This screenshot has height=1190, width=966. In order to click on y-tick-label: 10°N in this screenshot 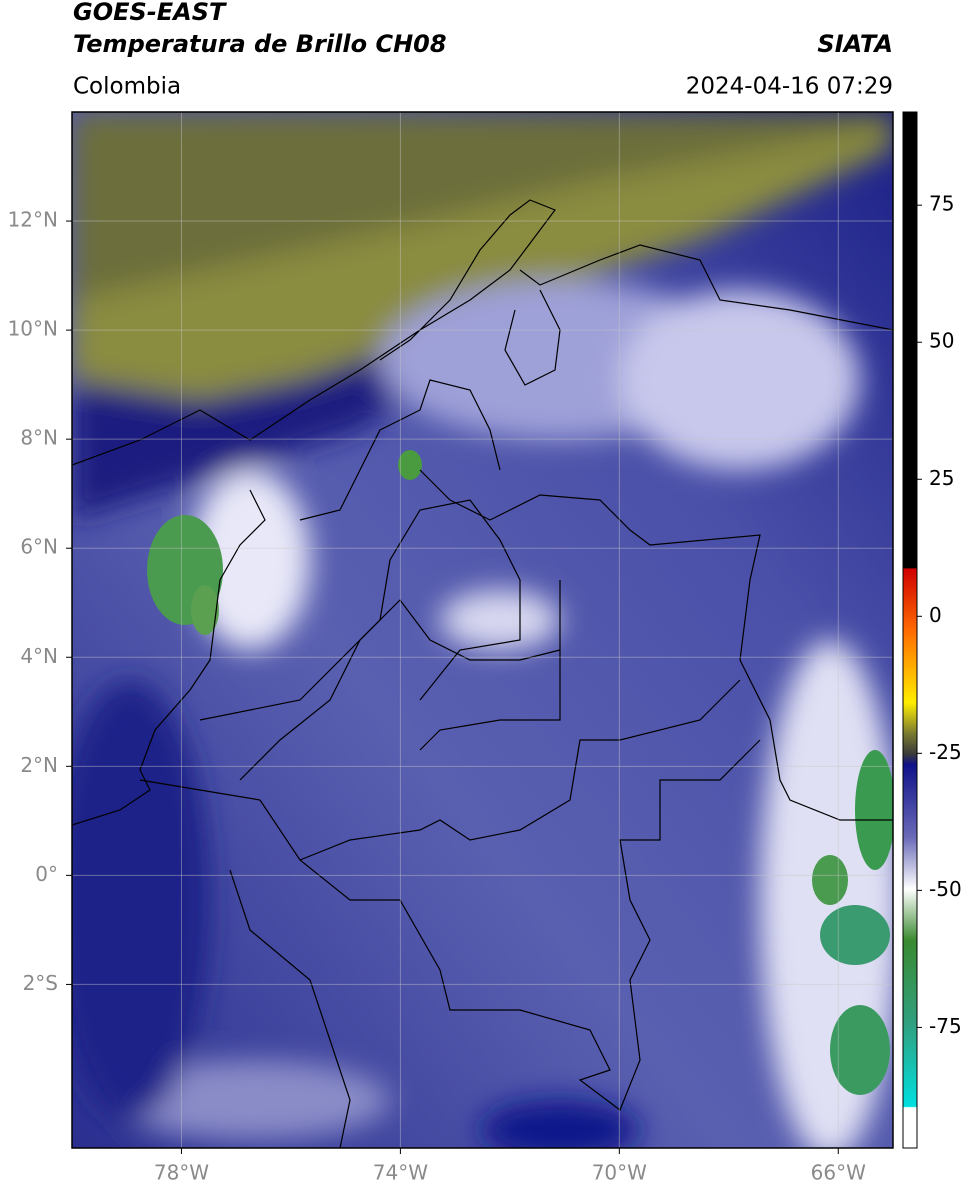, I will do `click(33, 329)`.